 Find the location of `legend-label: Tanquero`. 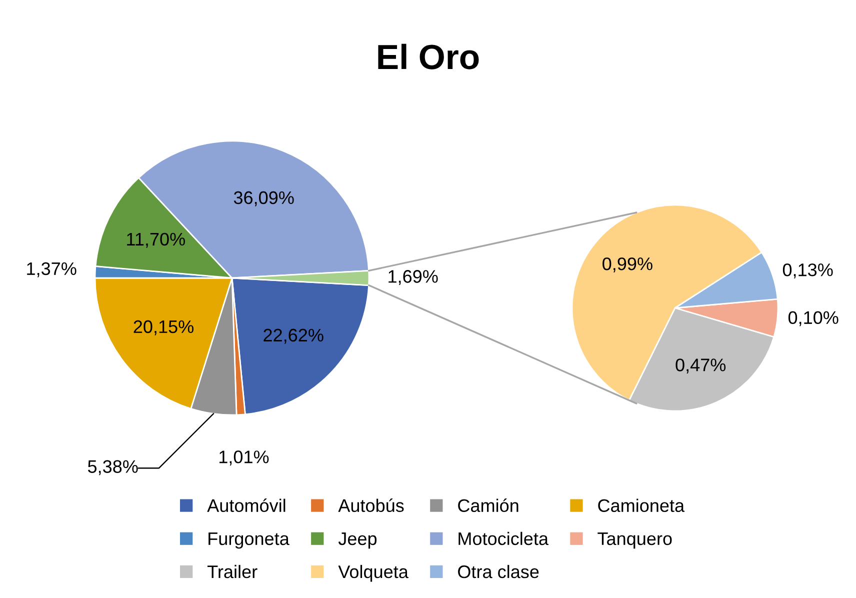

legend-label: Tanquero is located at coordinates (635, 540).